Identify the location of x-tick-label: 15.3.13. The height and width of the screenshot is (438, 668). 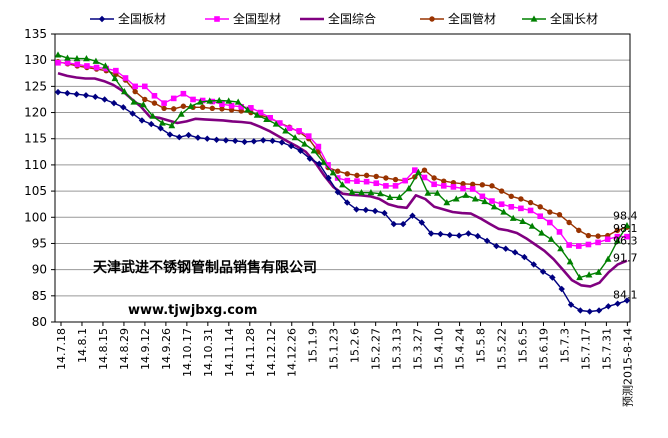
(397, 349).